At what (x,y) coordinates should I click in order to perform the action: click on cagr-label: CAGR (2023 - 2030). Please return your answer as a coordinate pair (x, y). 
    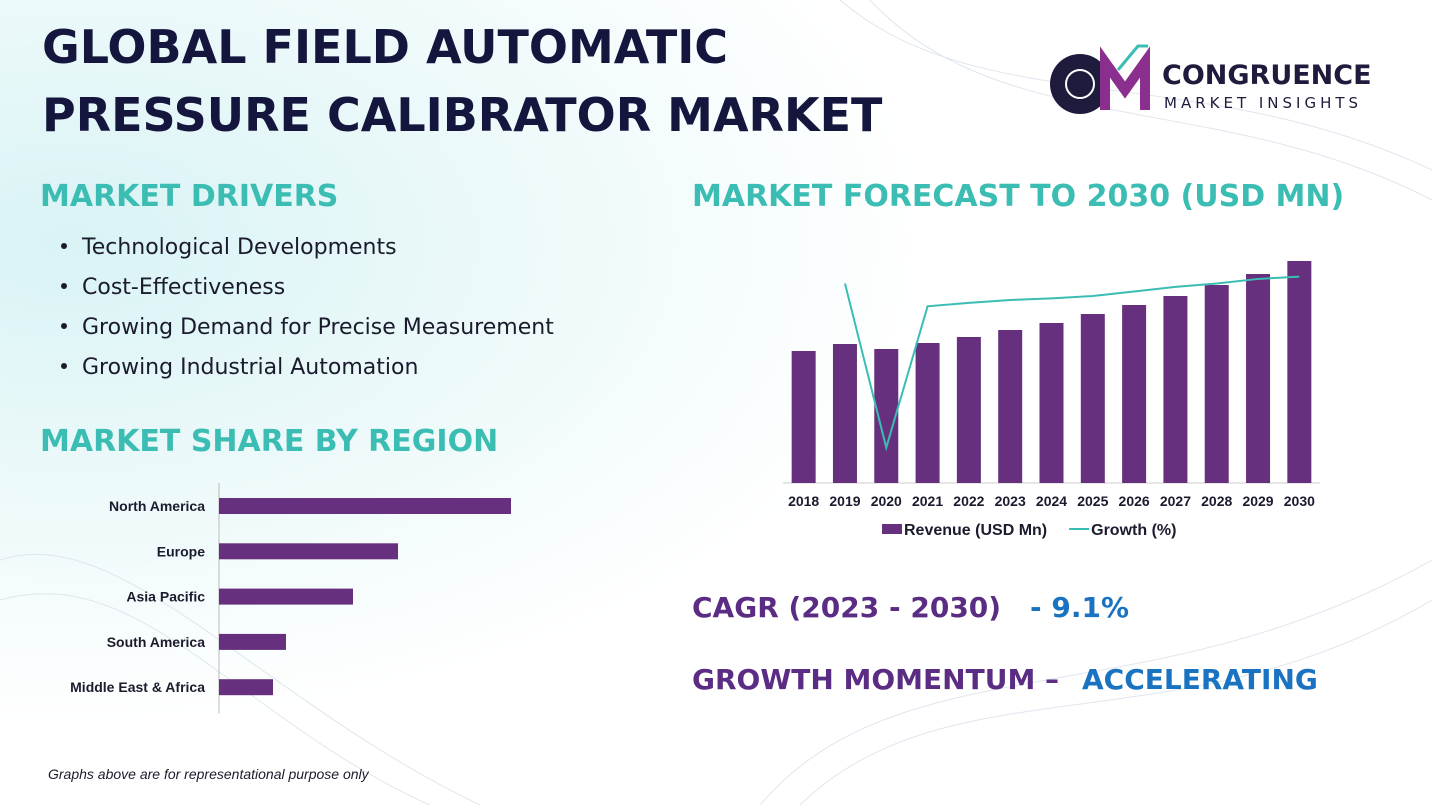
    Looking at the image, I should click on (846, 607).